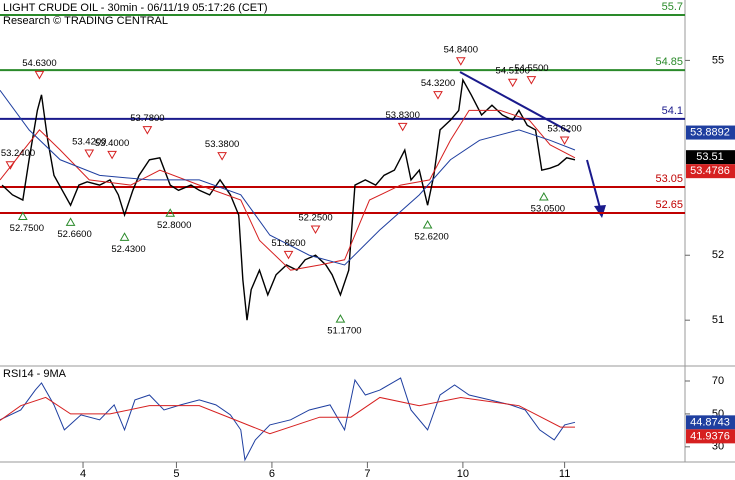  What do you see at coordinates (718, 381) in the screenshot?
I see `y-tick-label: 70` at bounding box center [718, 381].